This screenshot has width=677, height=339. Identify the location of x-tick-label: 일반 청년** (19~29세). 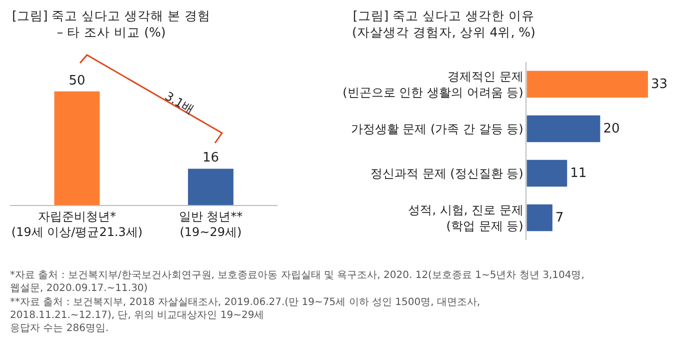
(210, 224).